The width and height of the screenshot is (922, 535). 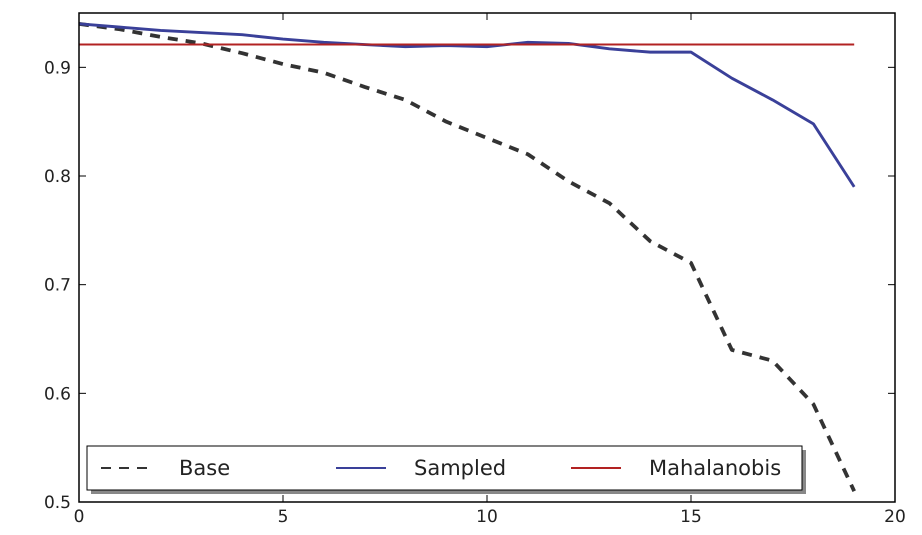 I want to click on y-tick-label: 0.5, so click(x=57, y=503).